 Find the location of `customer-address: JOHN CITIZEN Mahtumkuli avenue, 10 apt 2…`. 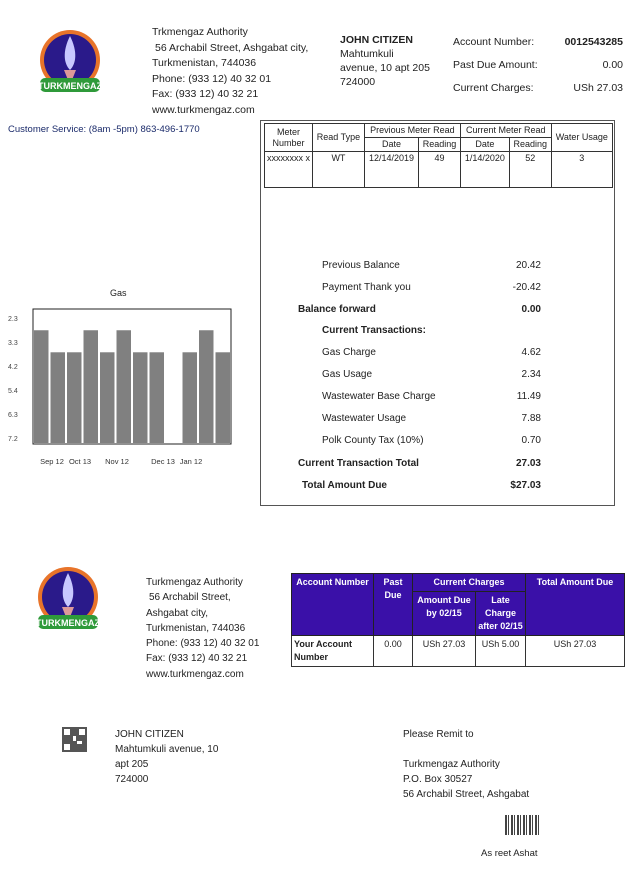

customer-address: JOHN CITIZEN Mahtumkuli avenue, 10 apt 2… is located at coordinates (385, 61).